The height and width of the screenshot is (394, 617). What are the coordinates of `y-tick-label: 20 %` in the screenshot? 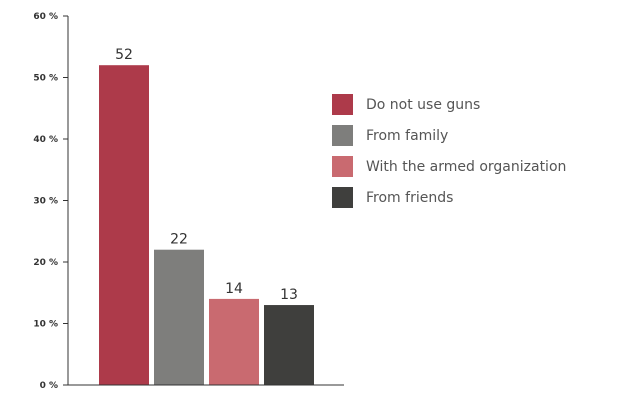 It's located at (45, 263).